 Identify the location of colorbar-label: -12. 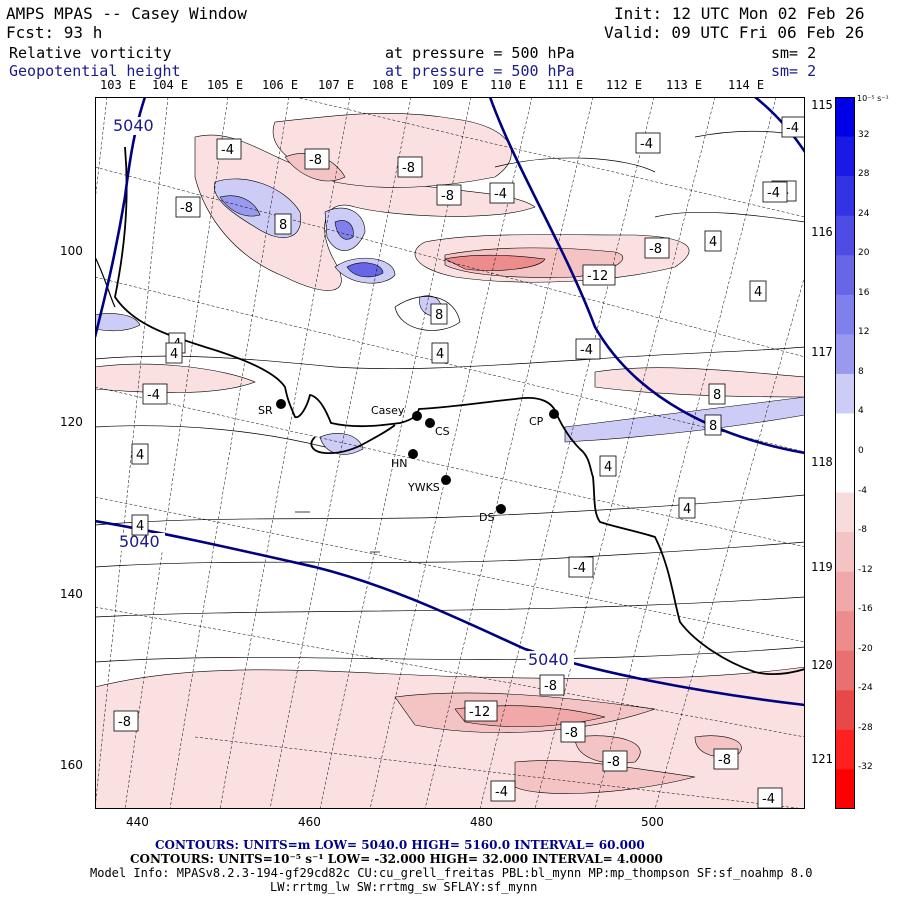
(865, 569).